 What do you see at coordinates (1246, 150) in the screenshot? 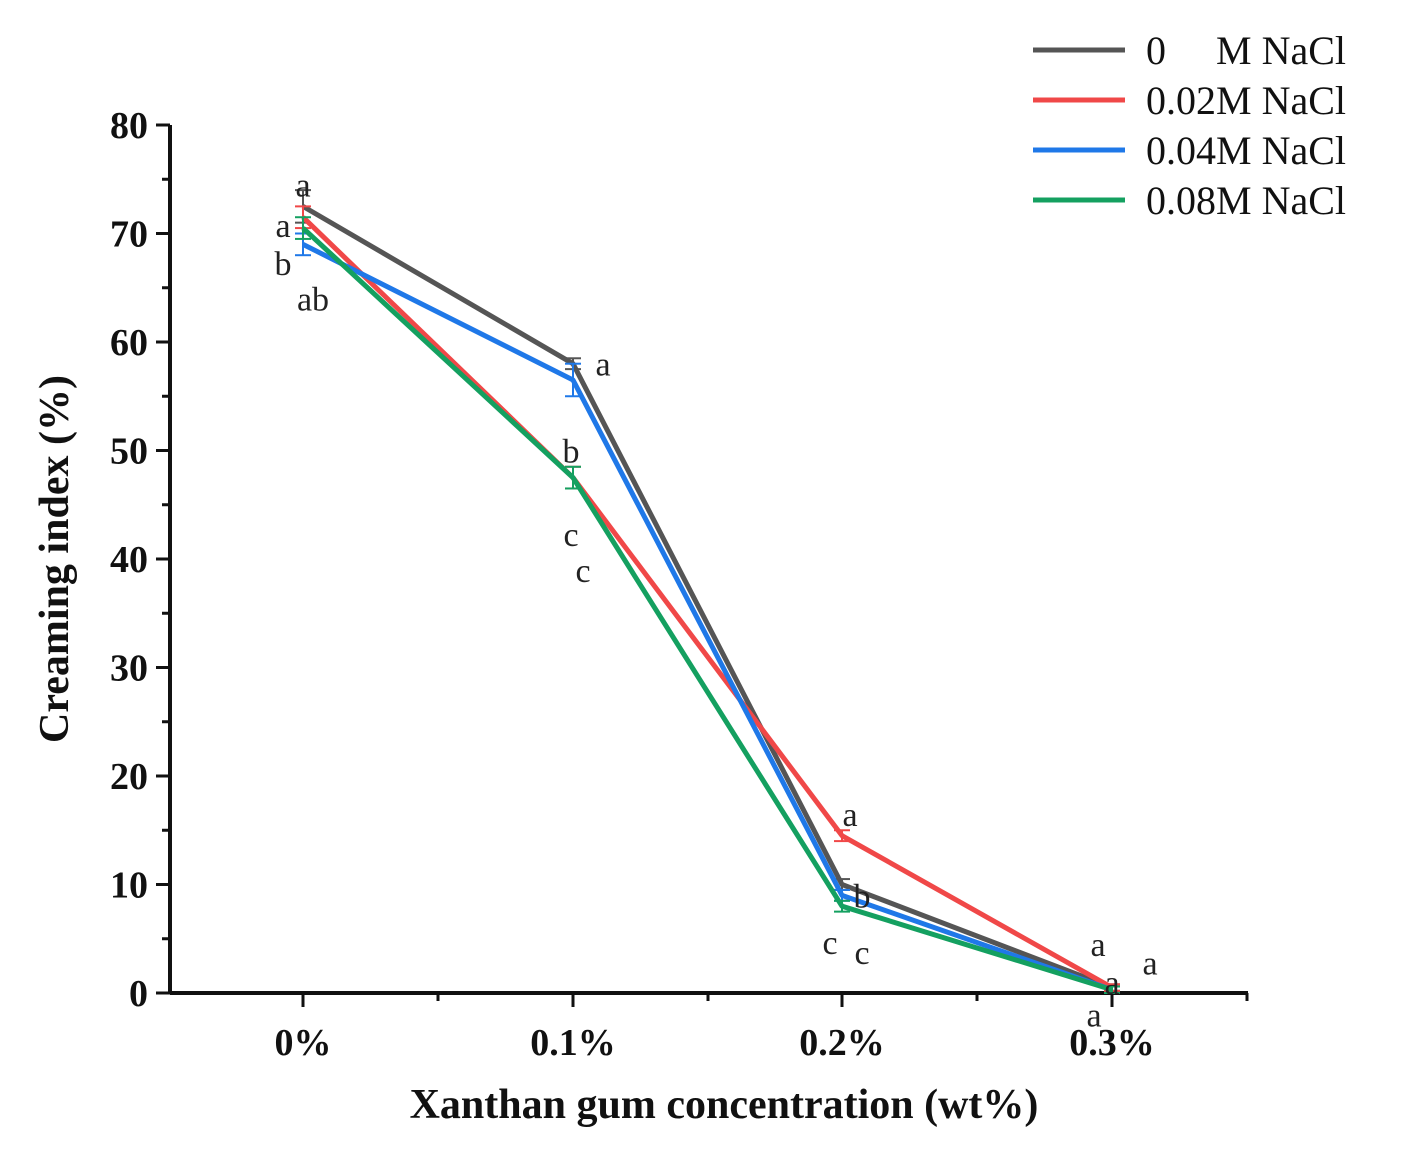
I see `legend-label: 0.04M NaCl` at bounding box center [1246, 150].